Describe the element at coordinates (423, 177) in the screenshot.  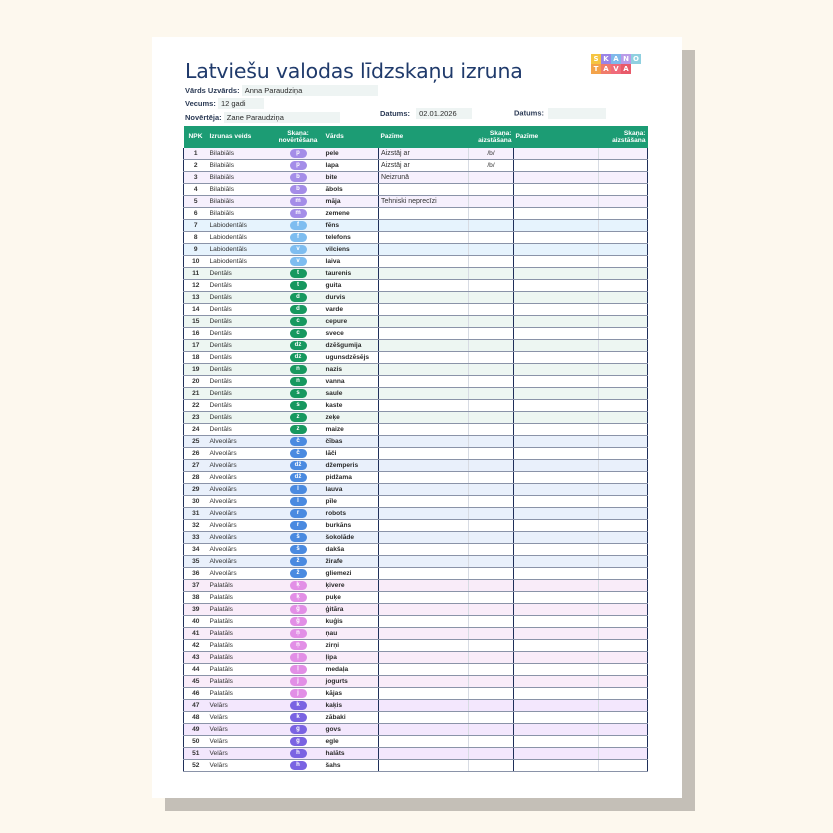
I see `trait1-cell: Neizrunā` at that location.